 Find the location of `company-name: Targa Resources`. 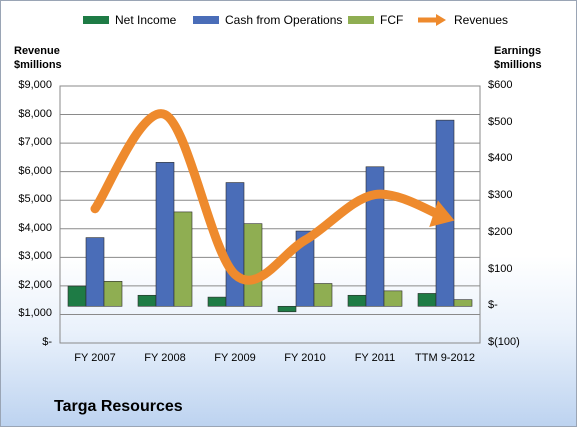

company-name: Targa Resources is located at coordinates (118, 406).